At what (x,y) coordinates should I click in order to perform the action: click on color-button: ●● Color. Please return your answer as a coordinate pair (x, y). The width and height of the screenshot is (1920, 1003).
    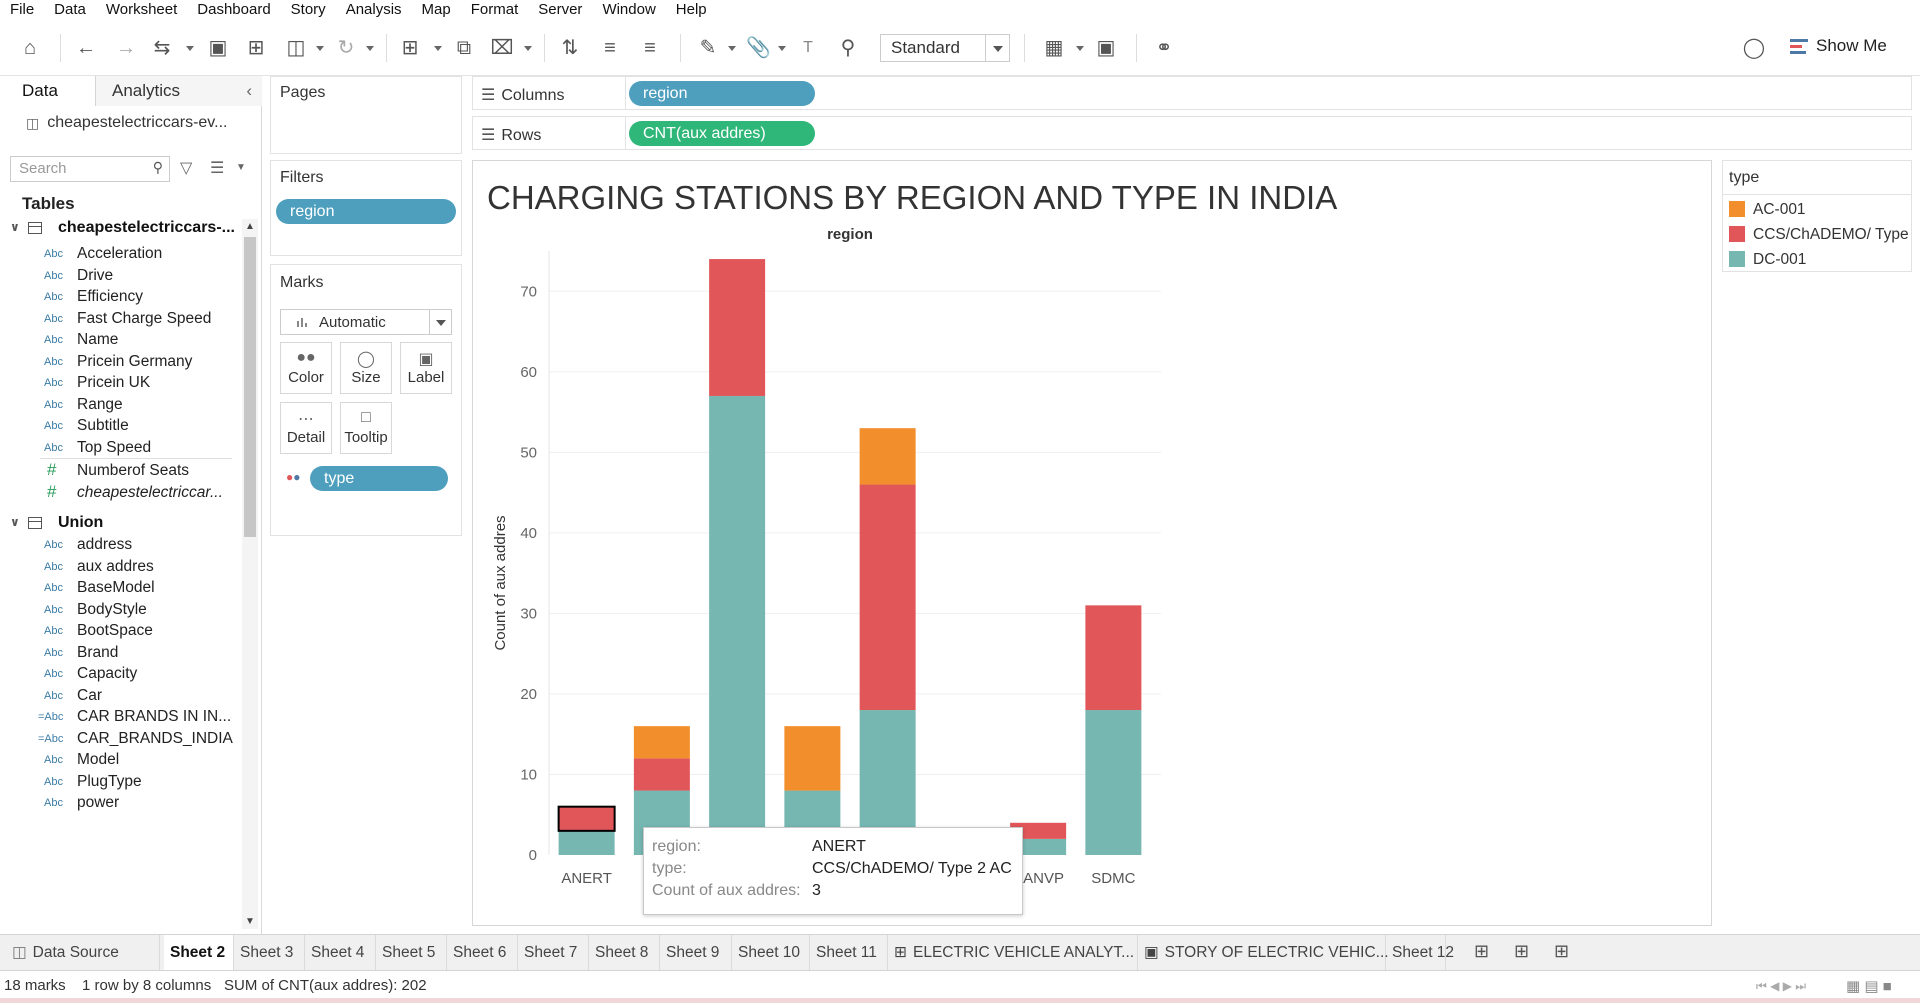
    Looking at the image, I should click on (306, 368).